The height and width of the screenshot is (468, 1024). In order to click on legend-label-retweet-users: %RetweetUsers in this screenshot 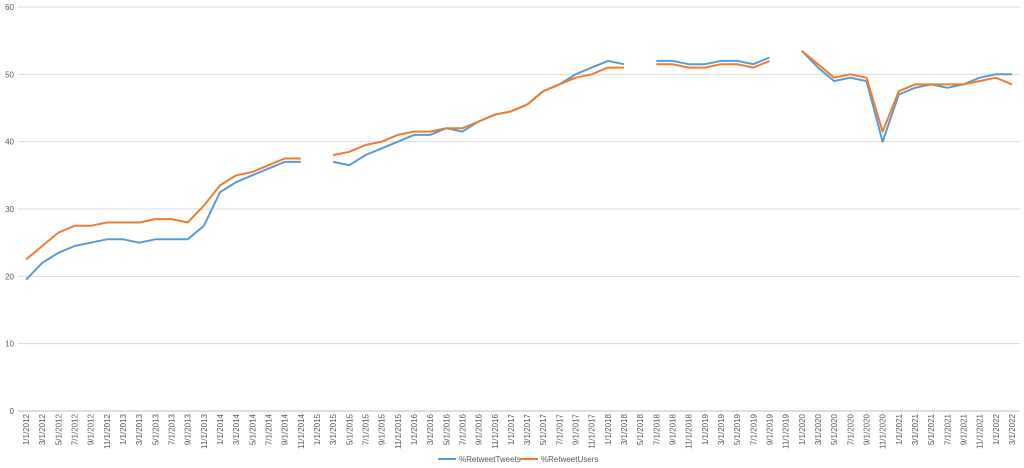, I will do `click(569, 459)`.